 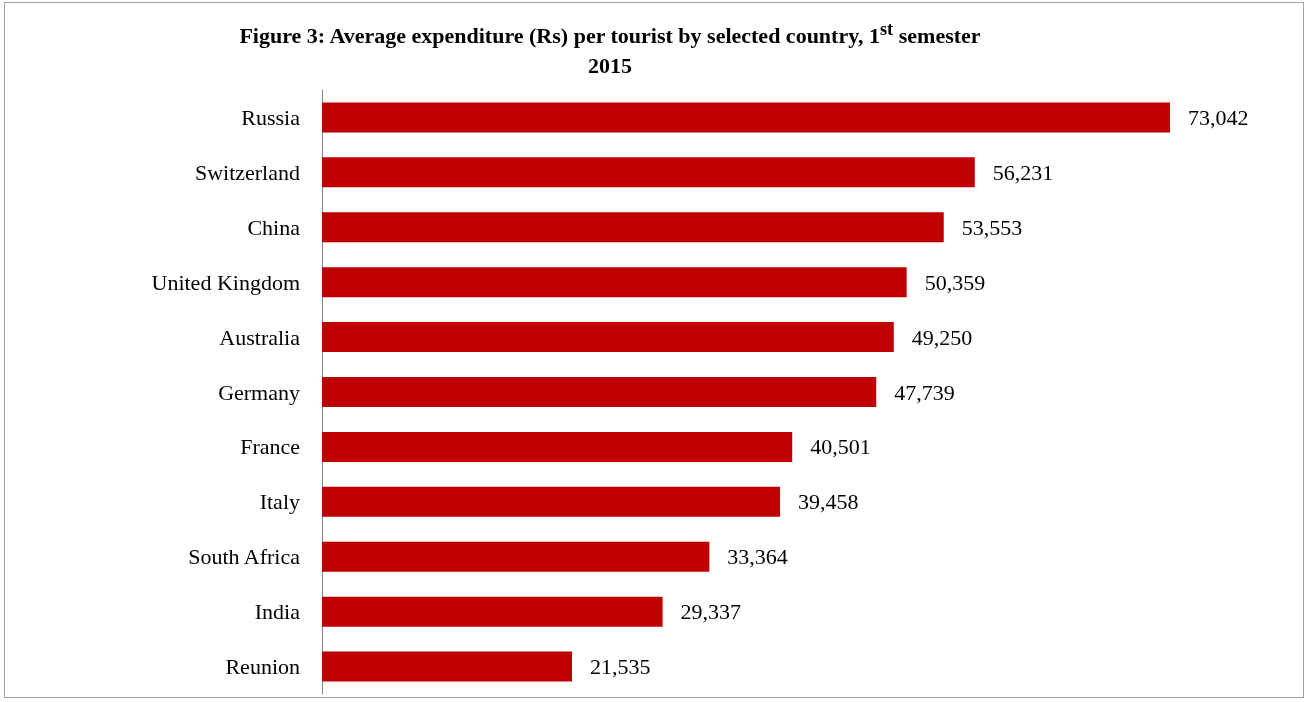 What do you see at coordinates (992, 227) in the screenshot?
I see `data-label: 53,553` at bounding box center [992, 227].